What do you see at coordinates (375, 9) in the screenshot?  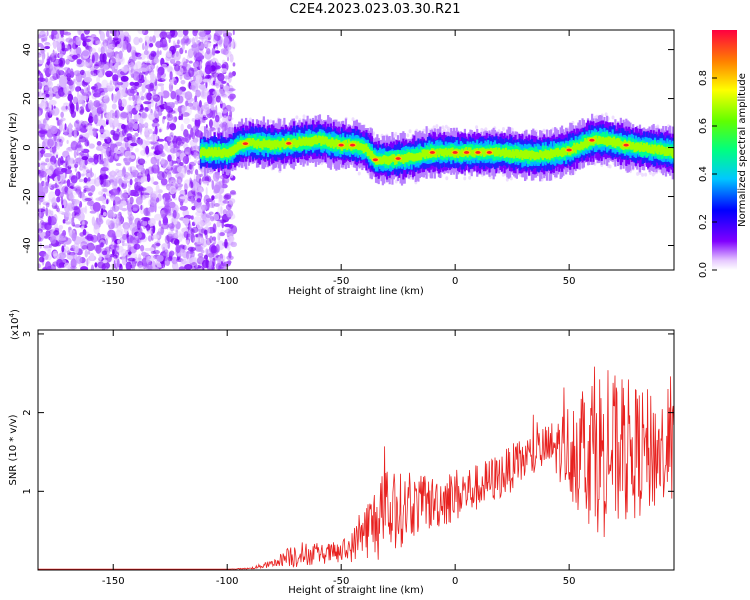 I see `chart-title: C2E4.2023.023.03.30.R21` at bounding box center [375, 9].